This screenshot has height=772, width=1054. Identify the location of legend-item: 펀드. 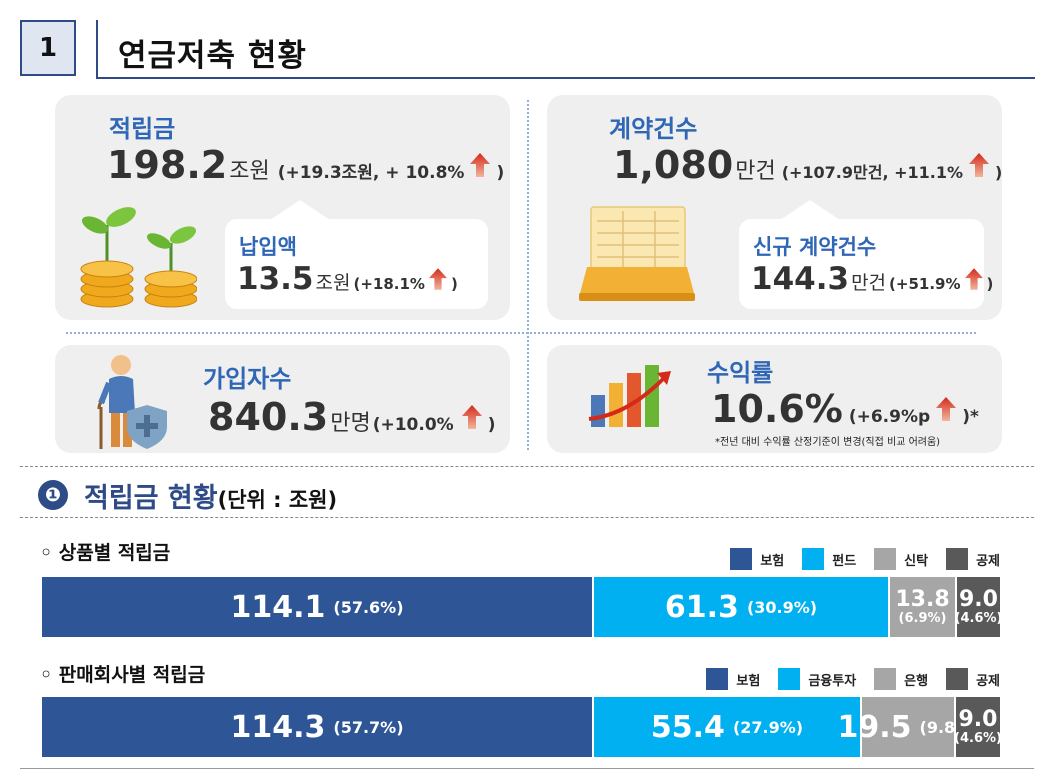
(829, 559).